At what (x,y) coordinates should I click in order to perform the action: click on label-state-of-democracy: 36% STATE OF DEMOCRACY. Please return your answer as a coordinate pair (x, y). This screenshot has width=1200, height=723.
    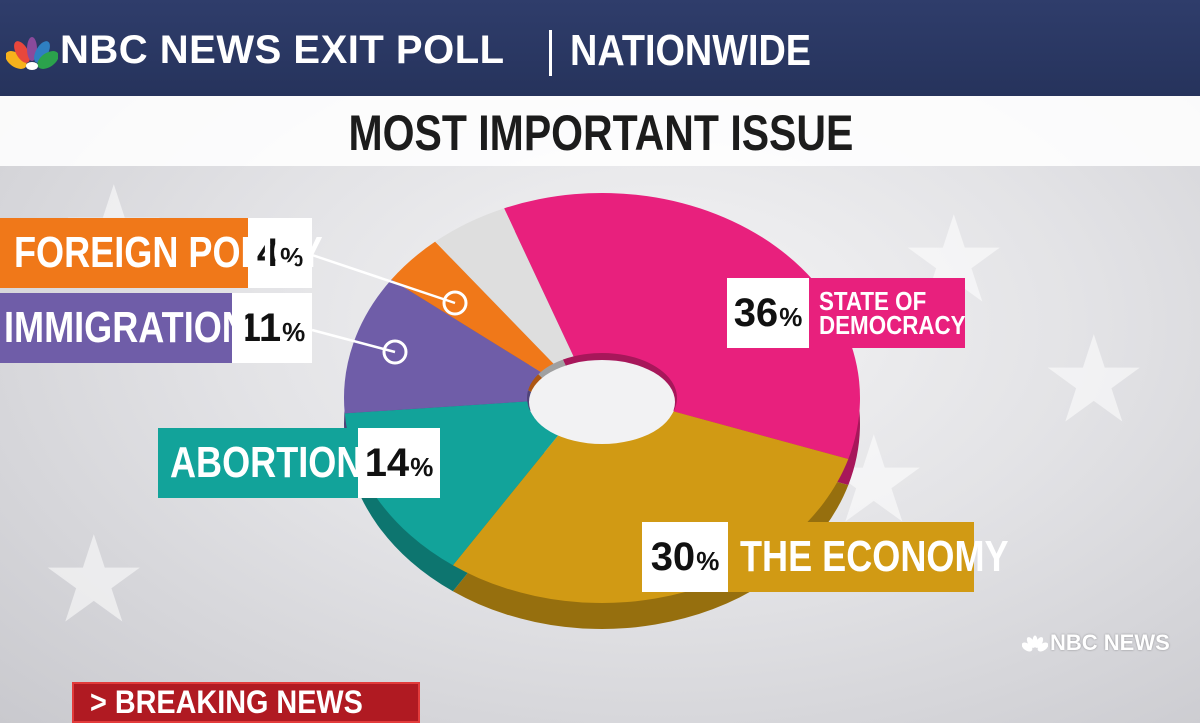
    Looking at the image, I should click on (846, 313).